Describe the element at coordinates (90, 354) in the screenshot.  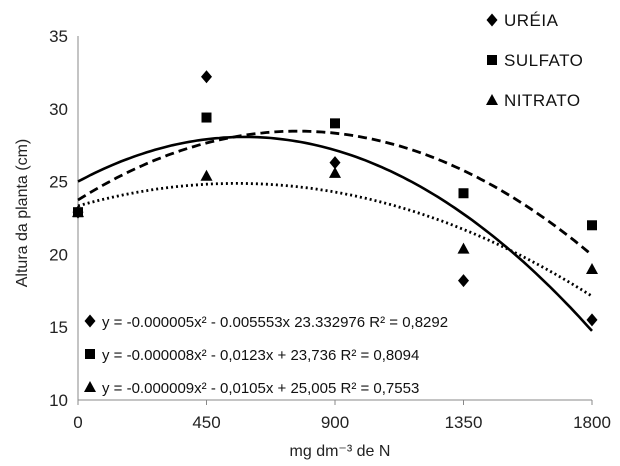
I see `equation-marker-square` at that location.